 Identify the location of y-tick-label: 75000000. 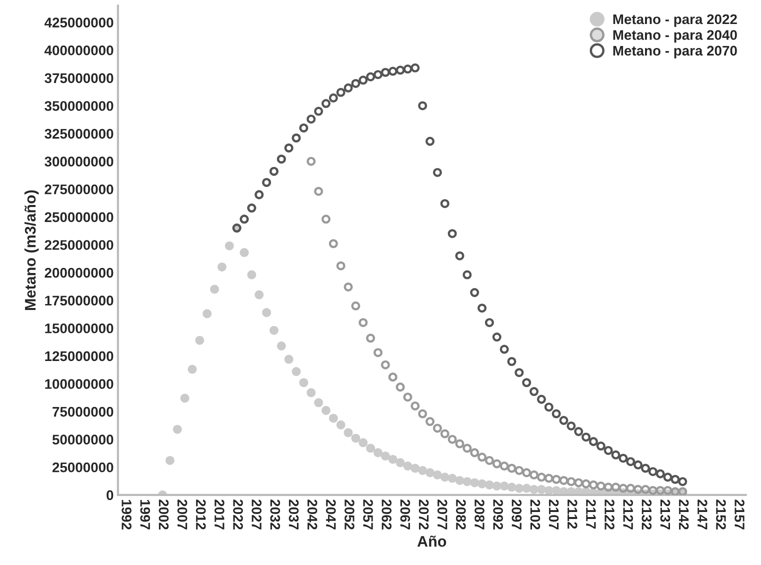
(83, 411).